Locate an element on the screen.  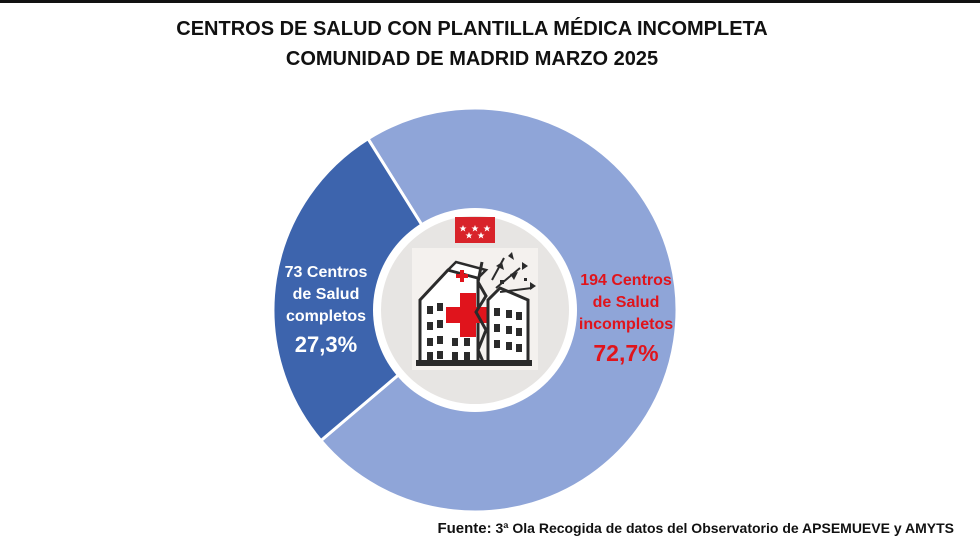
label-incompletos-percent: 72,7% is located at coordinates (626, 353).